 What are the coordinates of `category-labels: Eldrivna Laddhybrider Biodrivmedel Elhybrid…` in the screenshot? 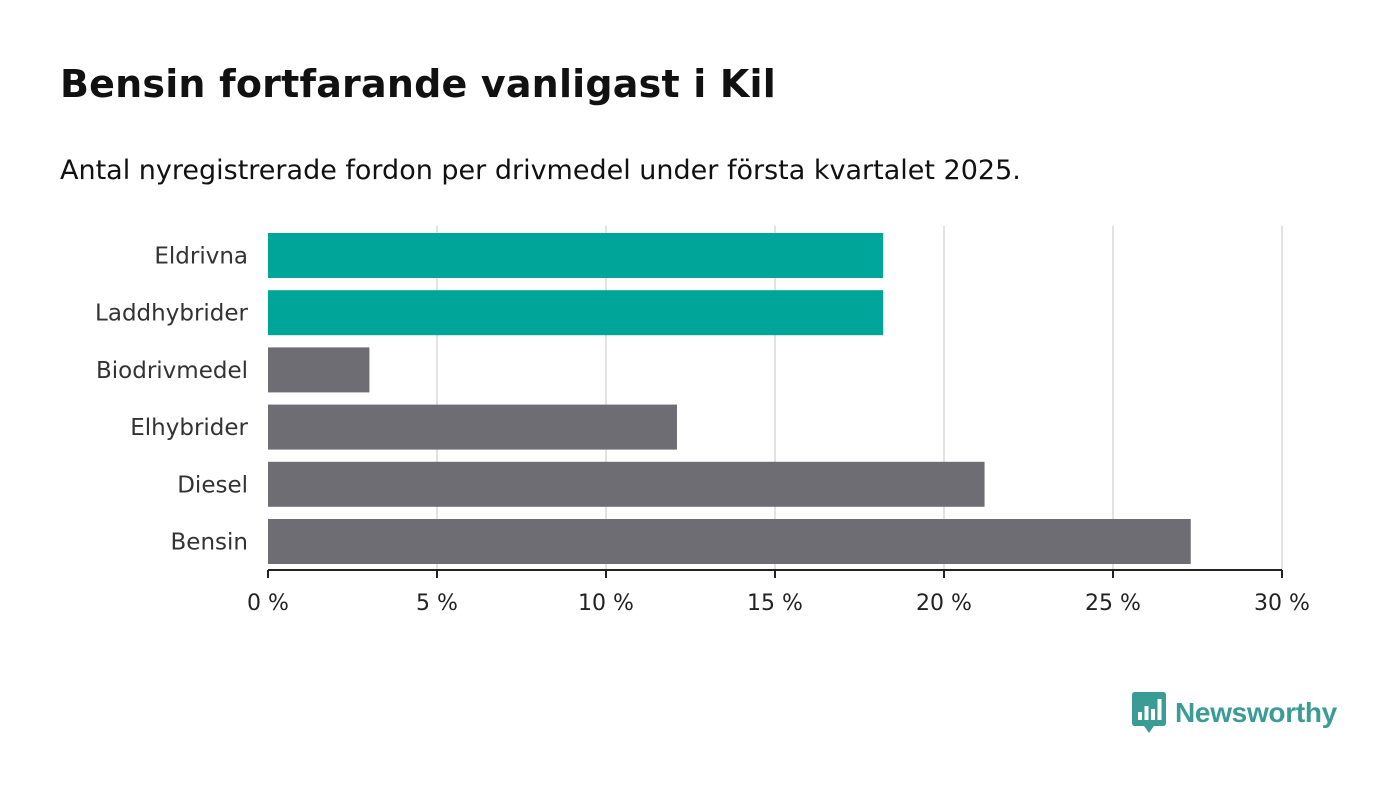 It's located at (171, 400).